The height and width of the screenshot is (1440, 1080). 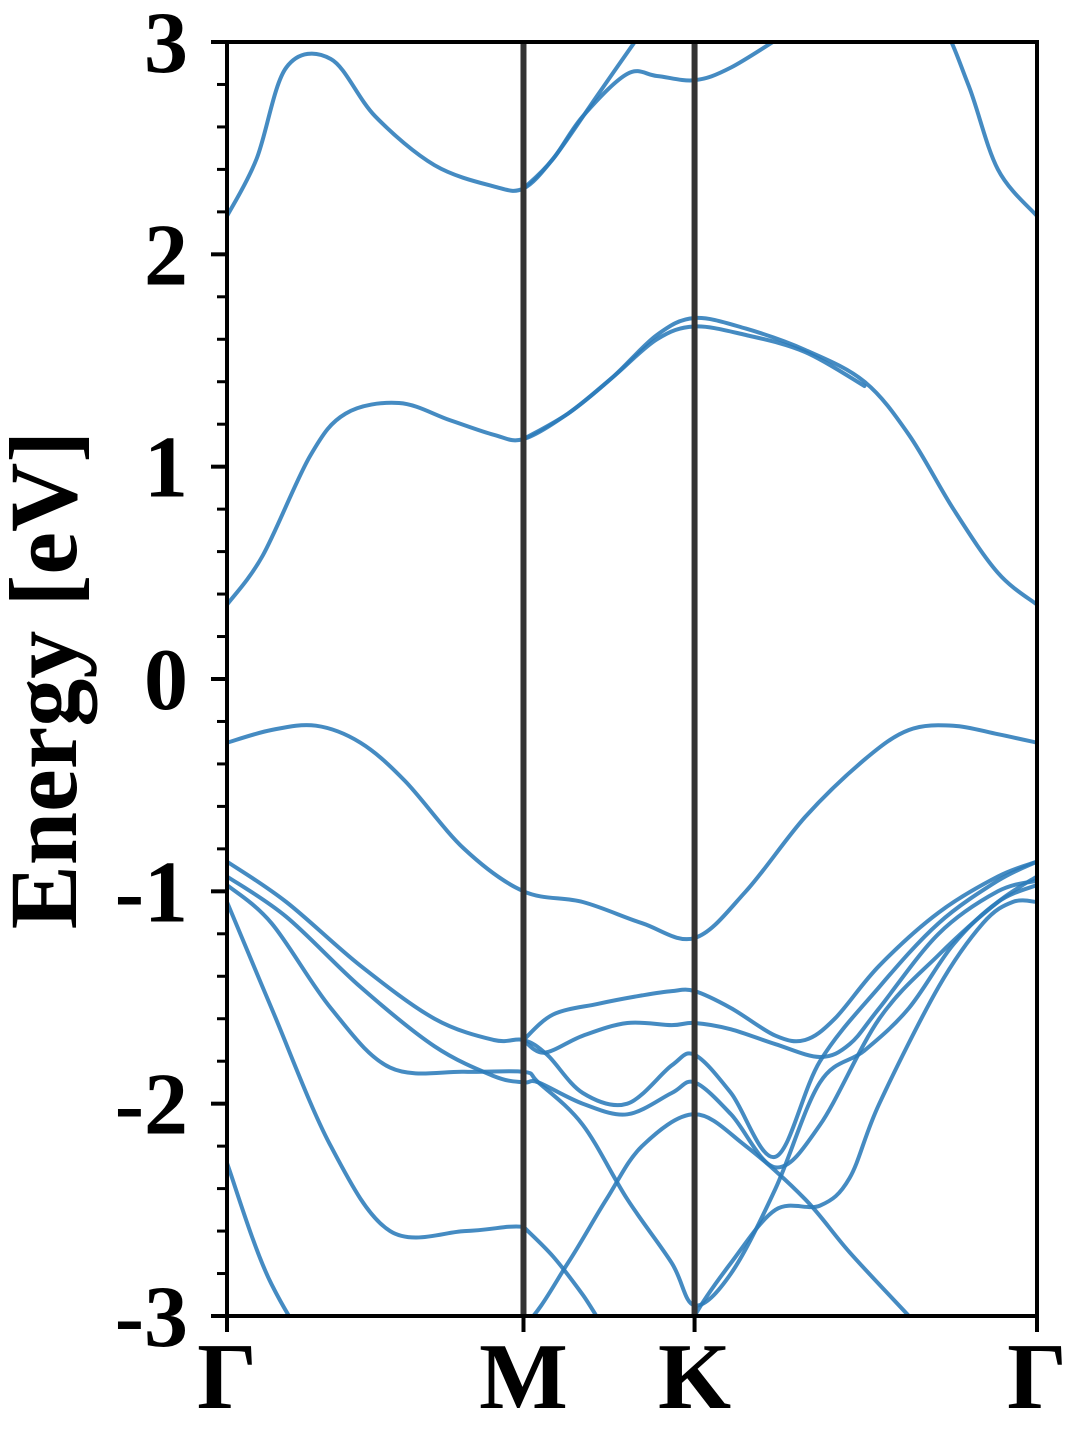 I want to click on y-tick-label: 2, so click(x=166, y=255).